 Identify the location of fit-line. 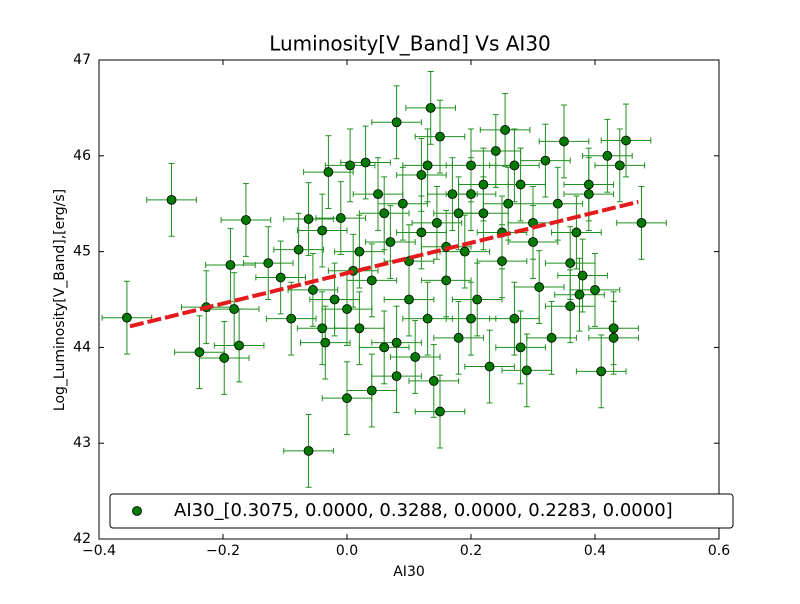
(384, 264).